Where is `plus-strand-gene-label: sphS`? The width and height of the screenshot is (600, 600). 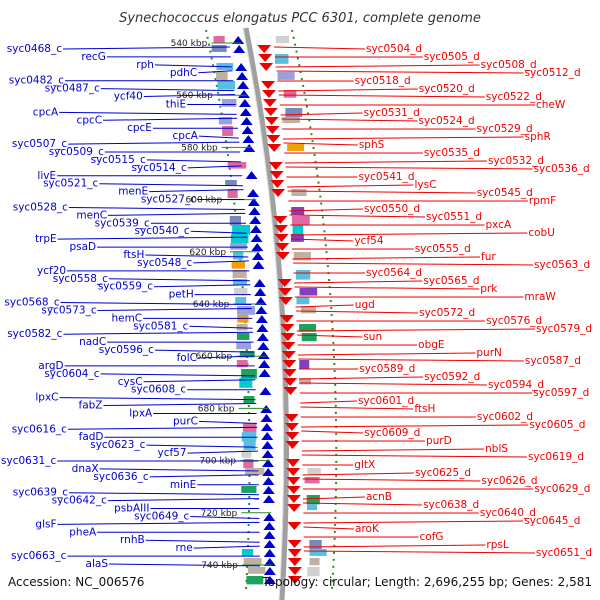 plus-strand-gene-label: sphS is located at coordinates (372, 145).